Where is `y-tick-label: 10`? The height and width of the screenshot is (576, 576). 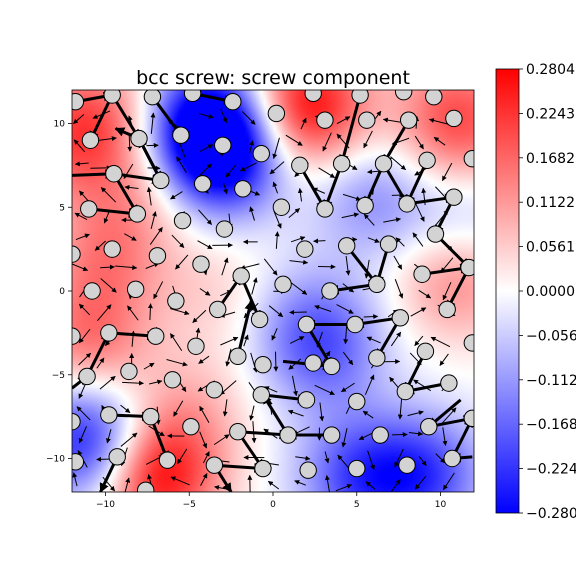
y-tick-label: 10 is located at coordinates (60, 125).